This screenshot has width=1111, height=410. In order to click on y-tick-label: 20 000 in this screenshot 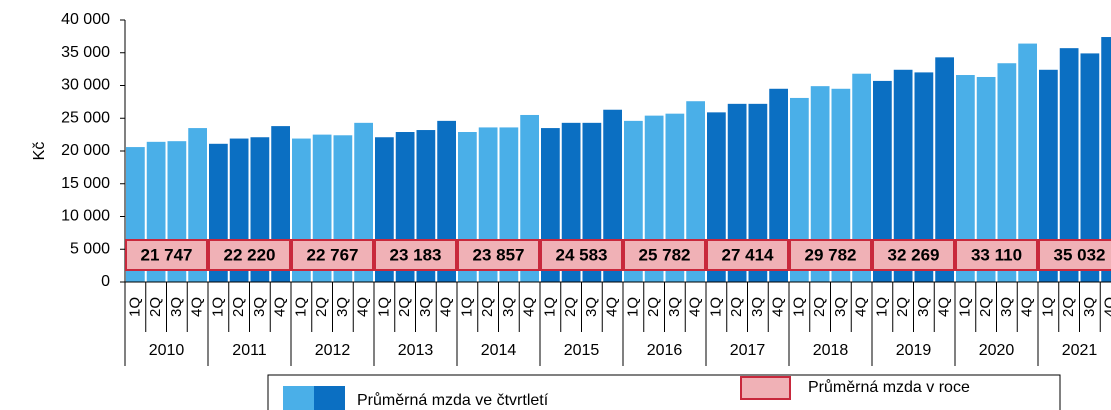, I will do `click(85, 150)`.